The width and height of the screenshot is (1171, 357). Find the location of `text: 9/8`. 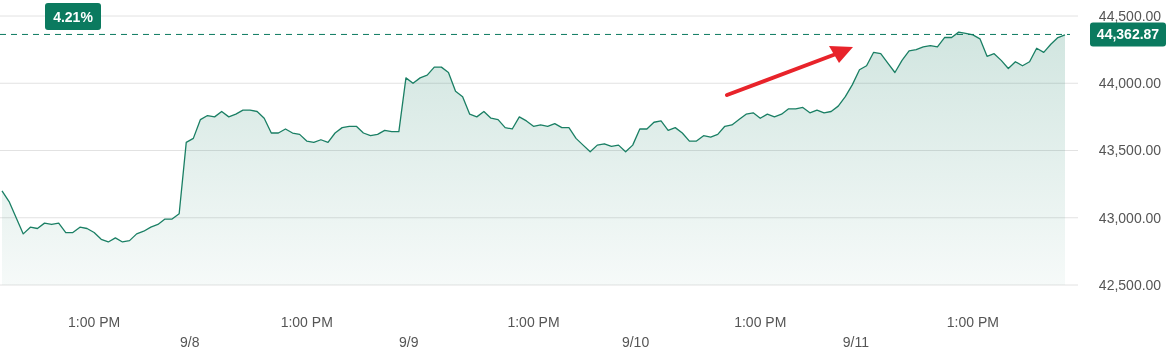

text: 9/8 is located at coordinates (190, 342).